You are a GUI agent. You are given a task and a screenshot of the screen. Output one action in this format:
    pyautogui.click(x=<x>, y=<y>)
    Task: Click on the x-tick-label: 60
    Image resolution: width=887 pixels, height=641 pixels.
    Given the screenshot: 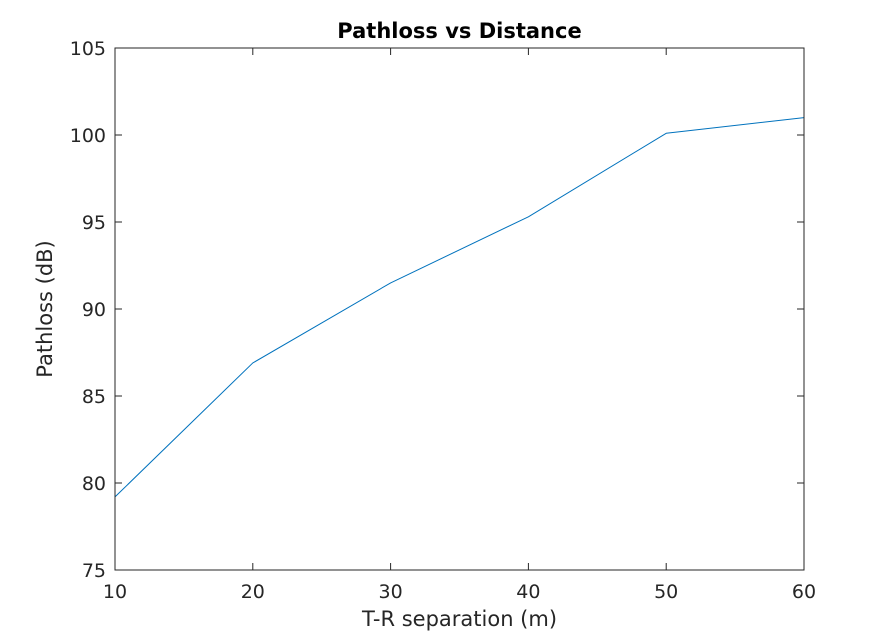 What is the action you would take?
    pyautogui.click(x=804, y=592)
    